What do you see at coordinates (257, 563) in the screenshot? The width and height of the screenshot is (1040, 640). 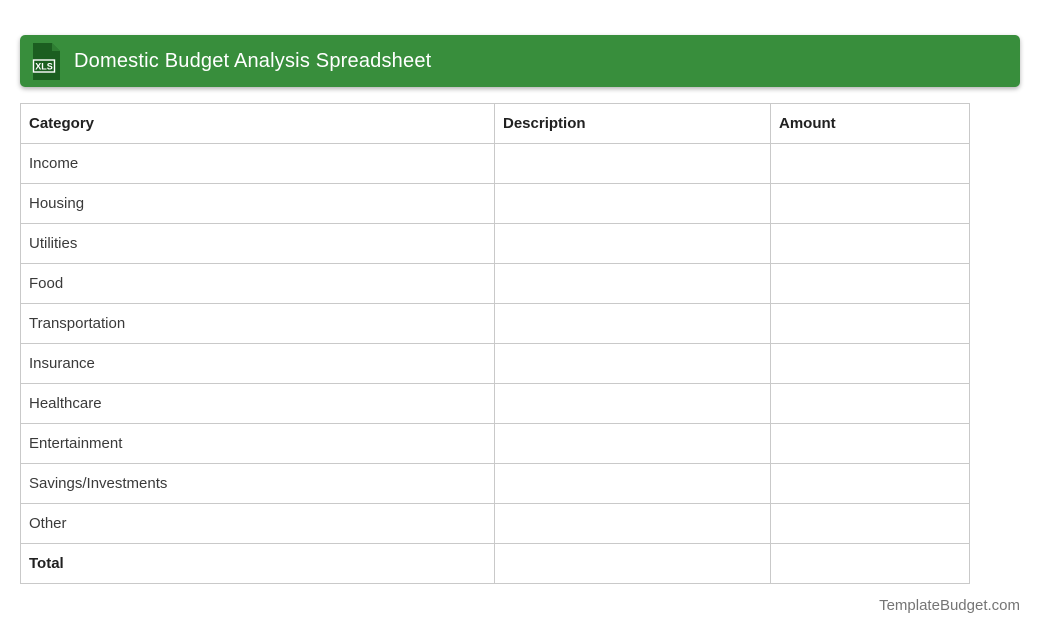 I see `category-cell: Total` at bounding box center [257, 563].